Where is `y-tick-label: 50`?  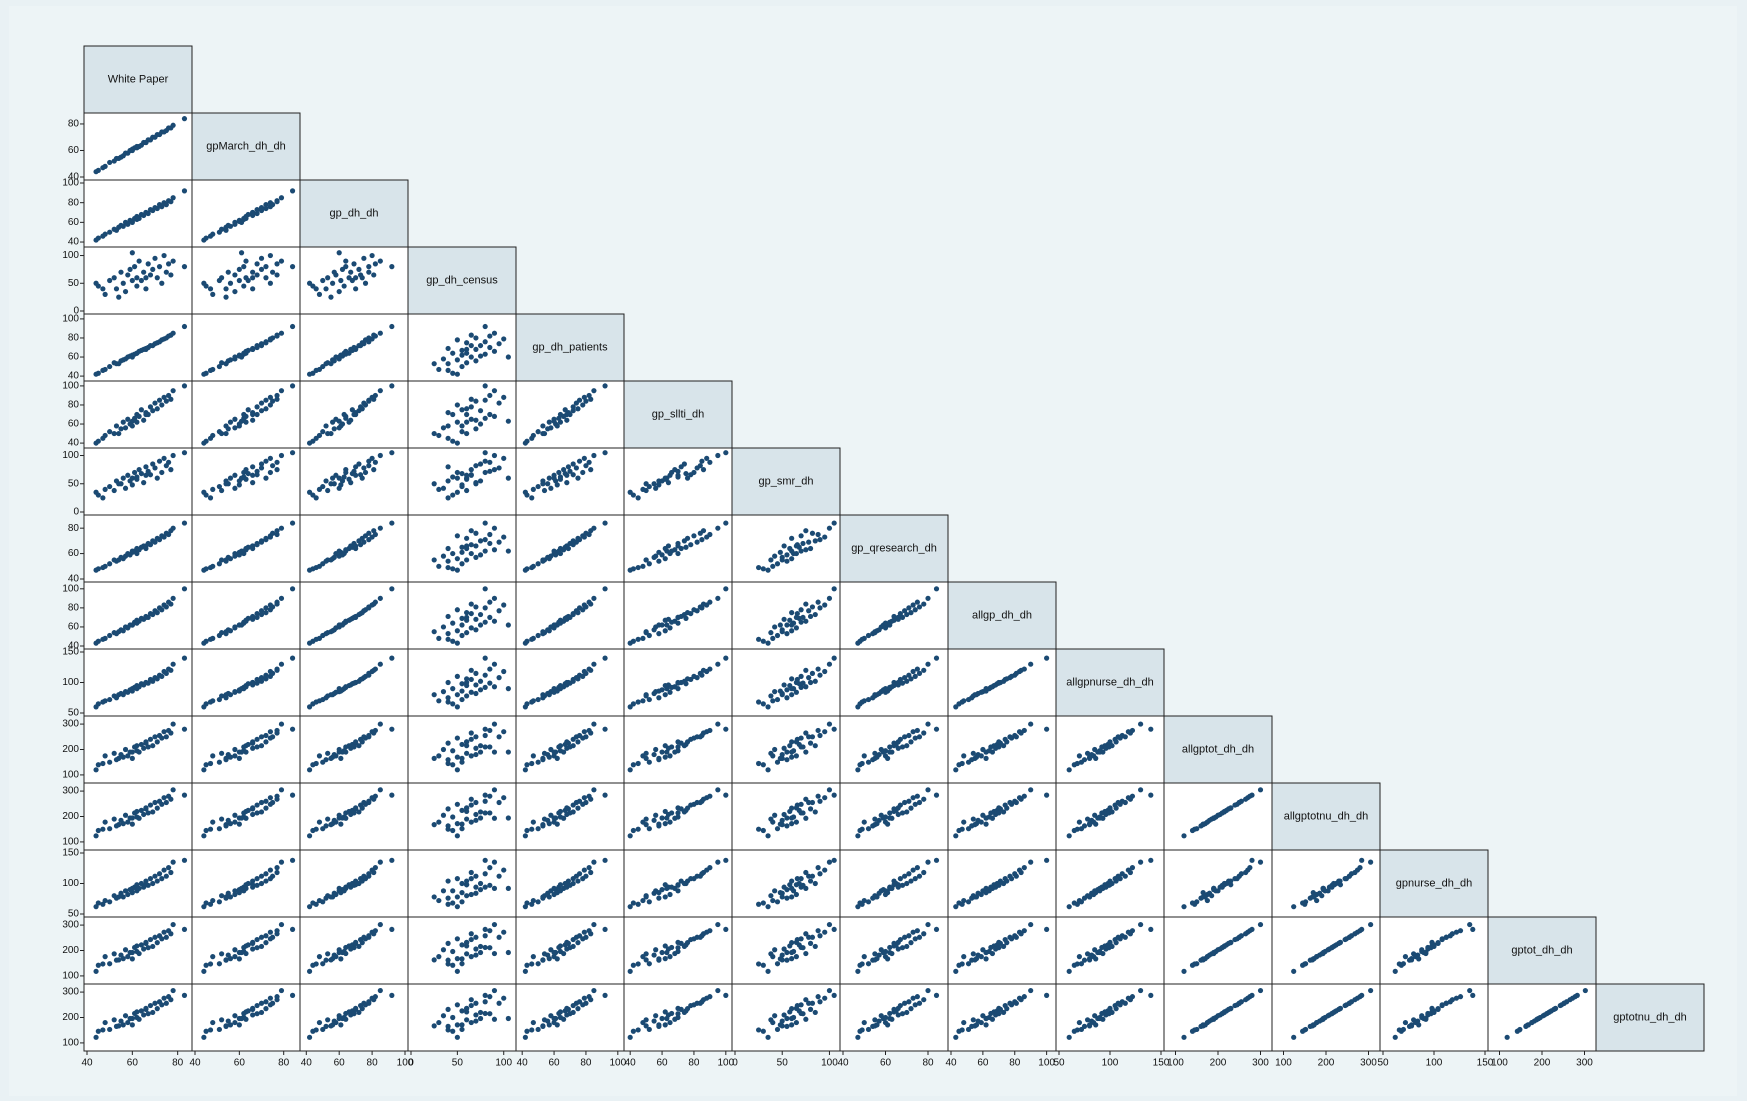
y-tick-label: 50 is located at coordinates (74, 283).